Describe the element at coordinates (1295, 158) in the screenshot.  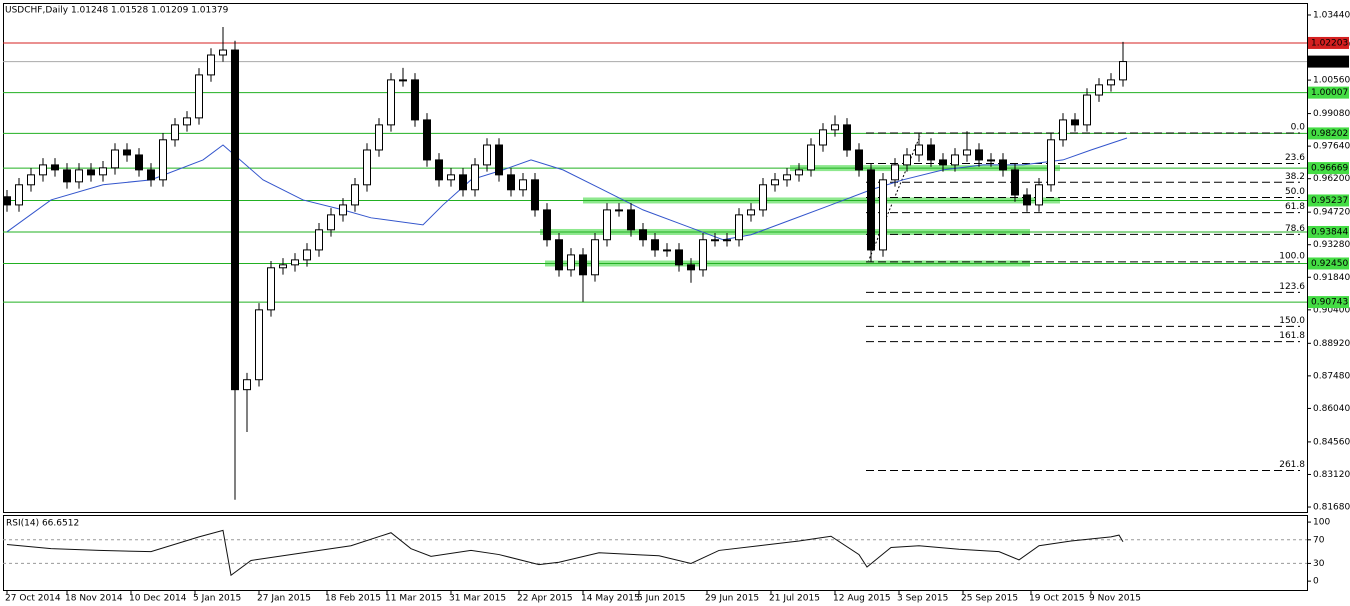
I see `fib-label: 23.6` at that location.